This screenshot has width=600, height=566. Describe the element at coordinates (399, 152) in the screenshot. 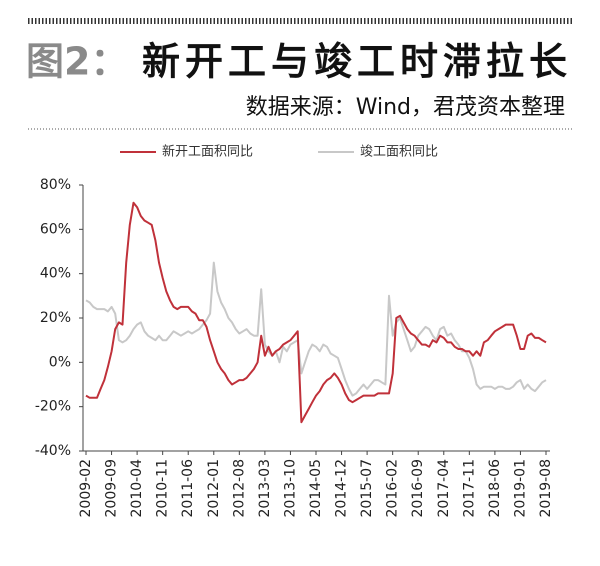

I see `legend-label: 竣工面积同比` at that location.